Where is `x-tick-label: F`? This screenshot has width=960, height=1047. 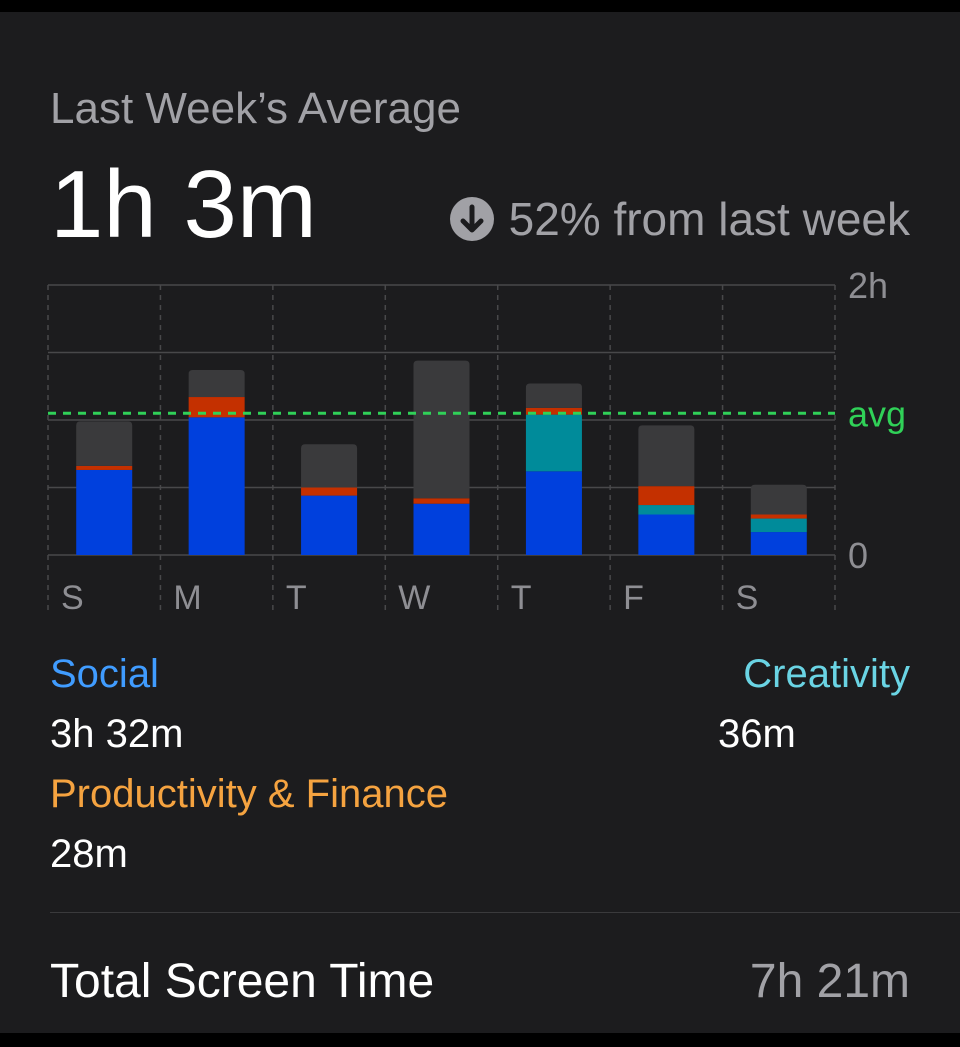
x-tick-label: F is located at coordinates (633, 598).